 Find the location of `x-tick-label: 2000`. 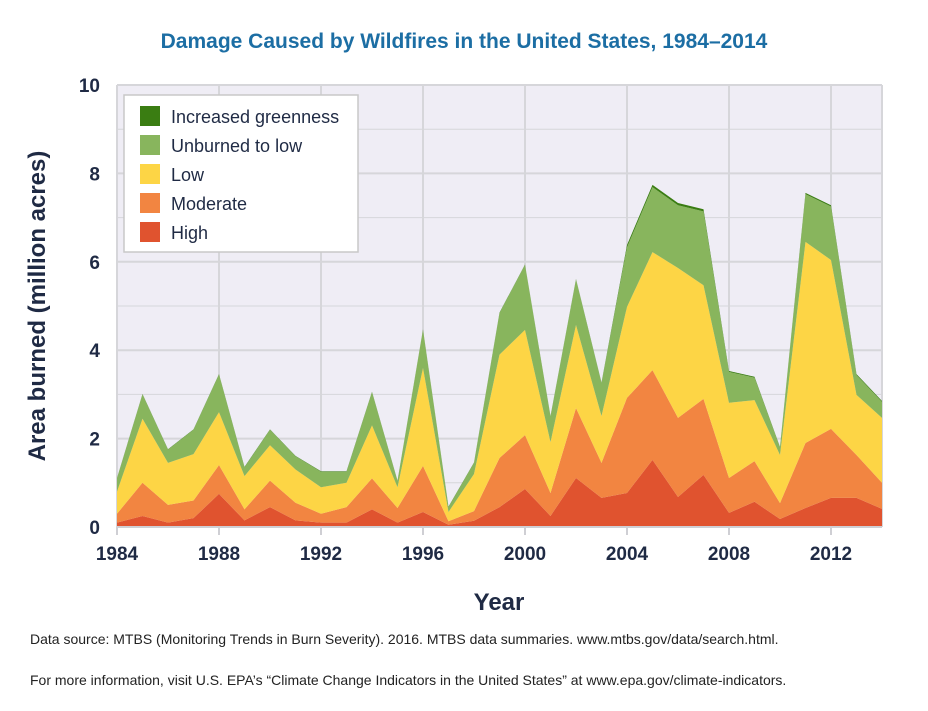

x-tick-label: 2000 is located at coordinates (525, 554).